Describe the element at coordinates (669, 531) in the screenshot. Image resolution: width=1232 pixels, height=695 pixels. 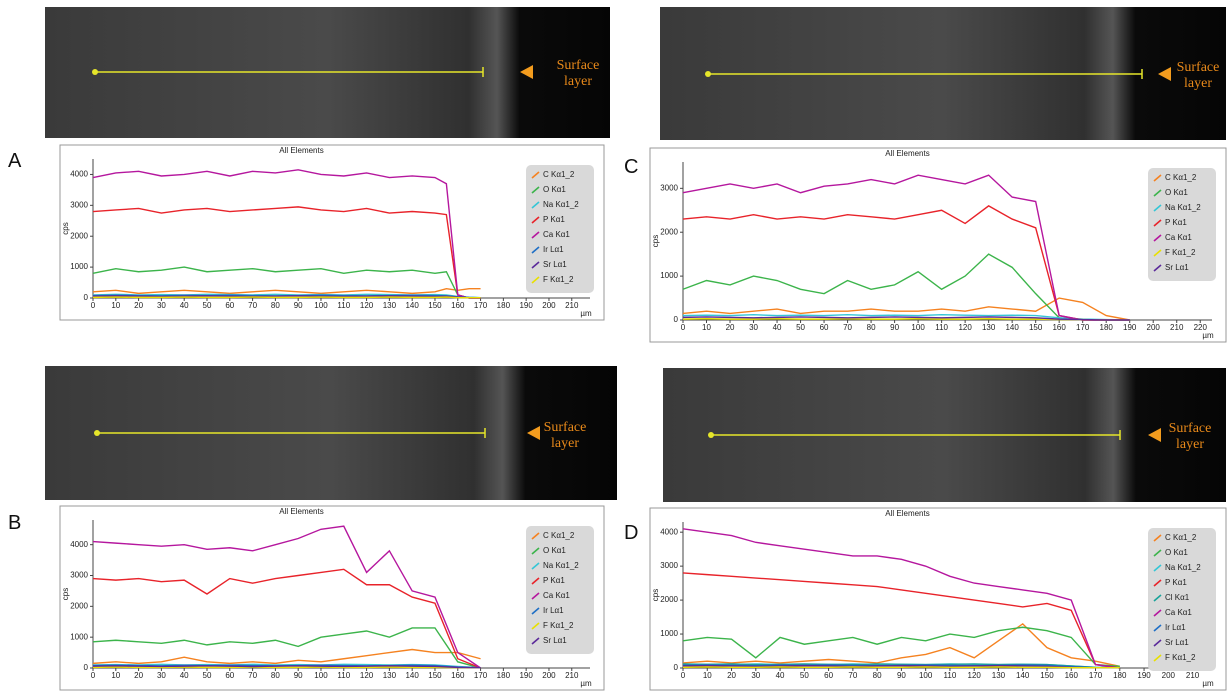
I see `y-tick-label: 4000` at that location.